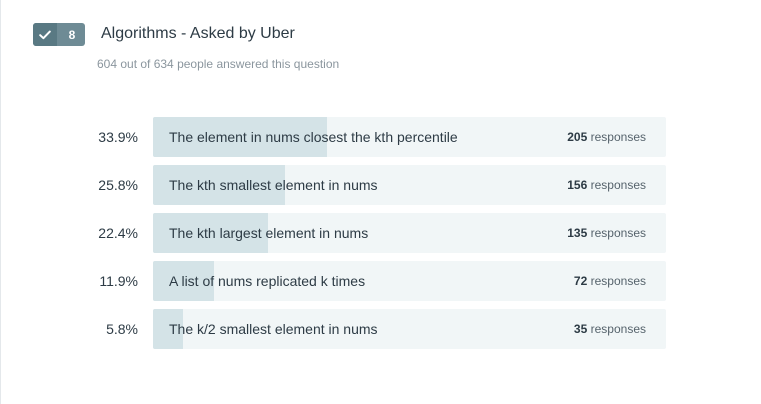 The height and width of the screenshot is (404, 761). I want to click on response-count-number: 35, so click(580, 329).